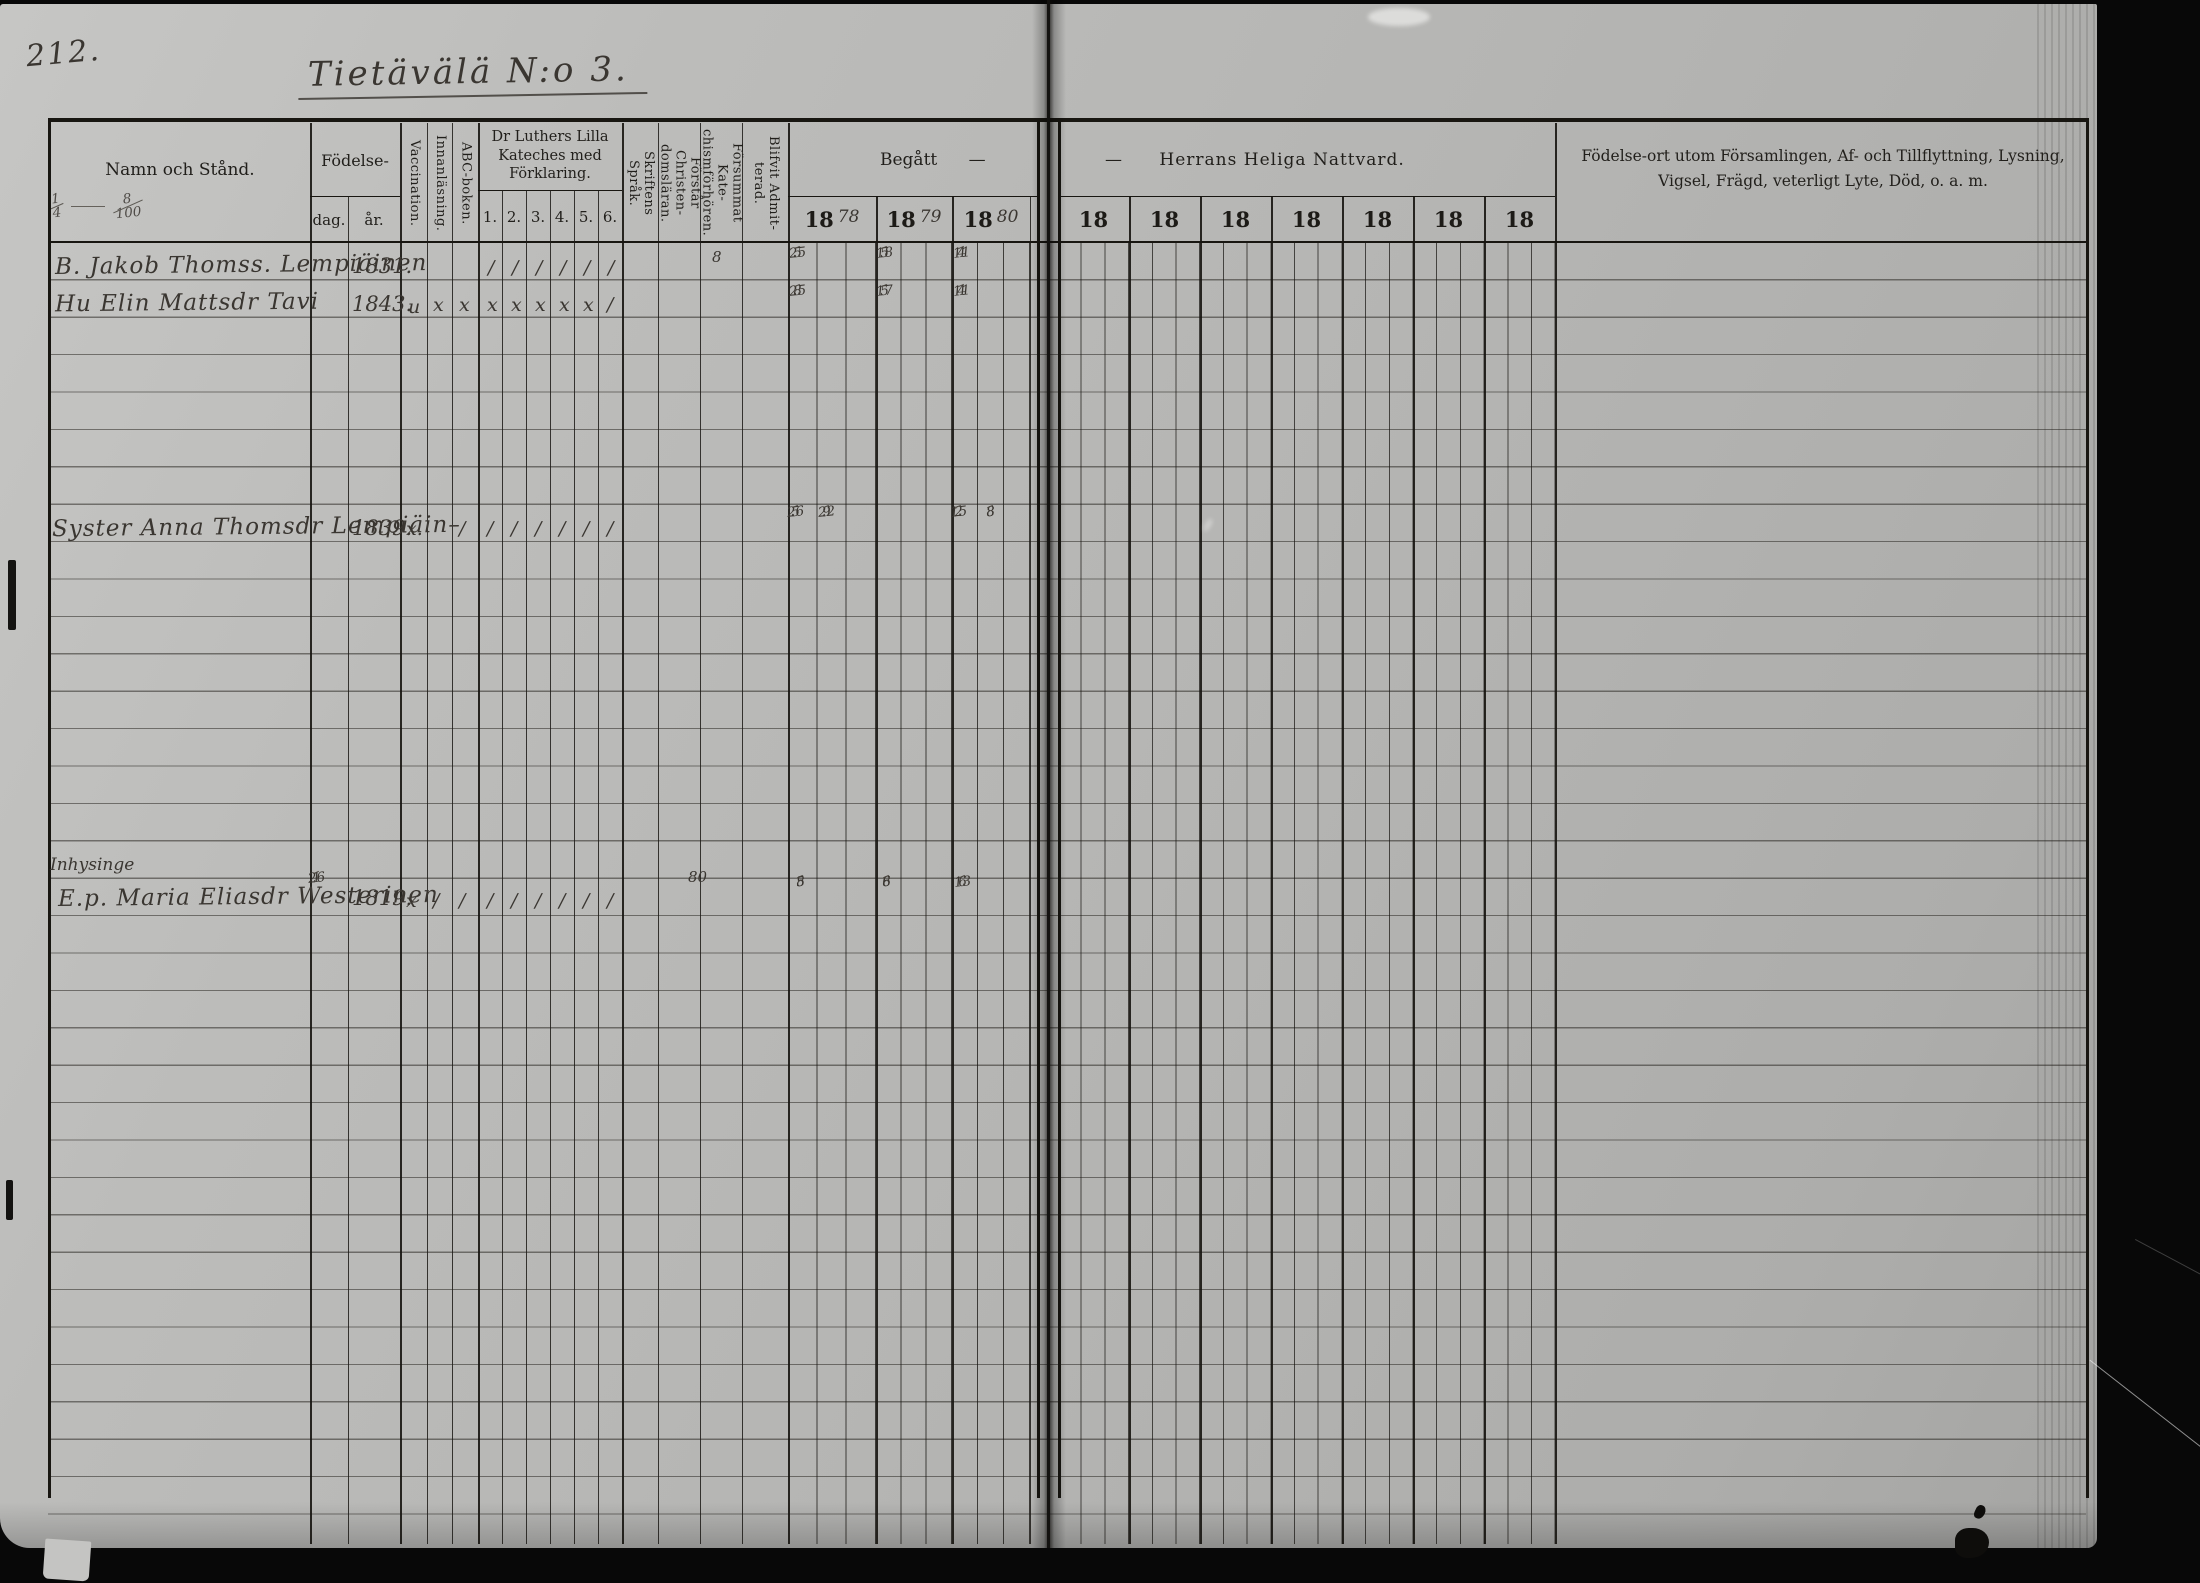  Describe the element at coordinates (92, 865) in the screenshot. I see `person-status-label: Inhysinge` at that location.